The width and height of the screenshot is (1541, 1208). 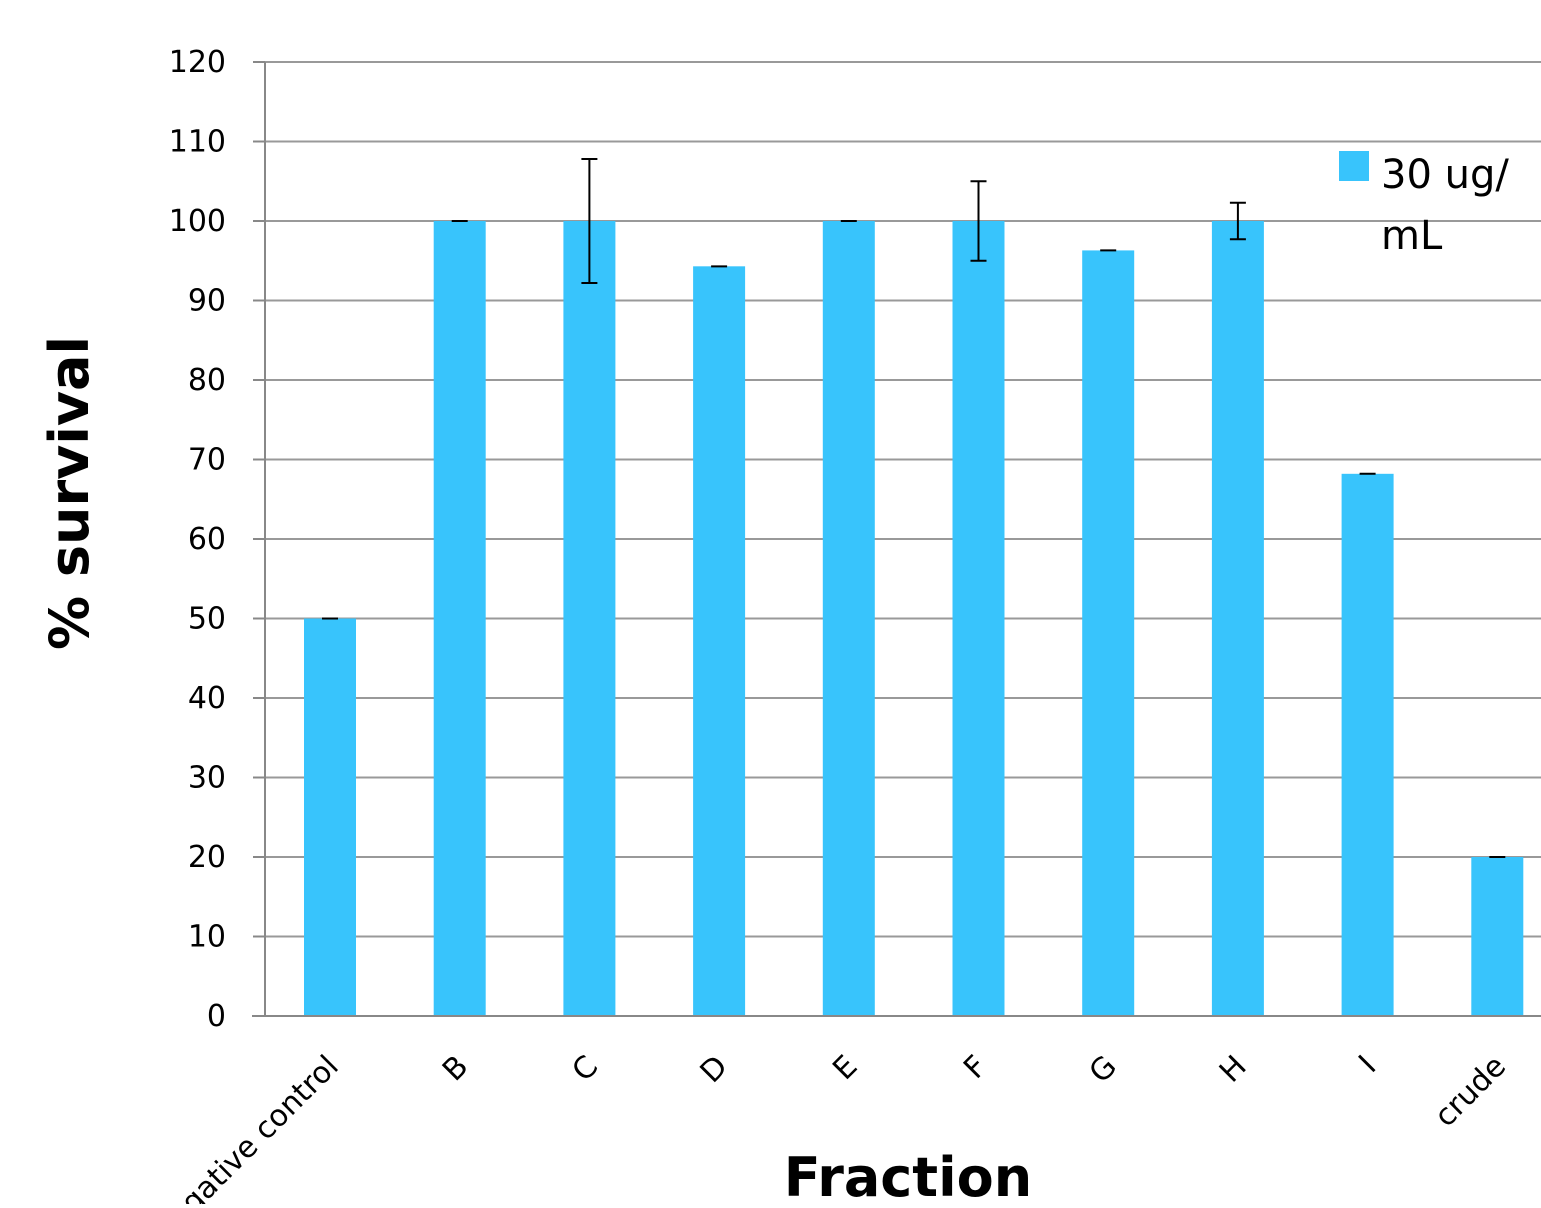 I want to click on x-tick-label: C, so click(x=585, y=1069).